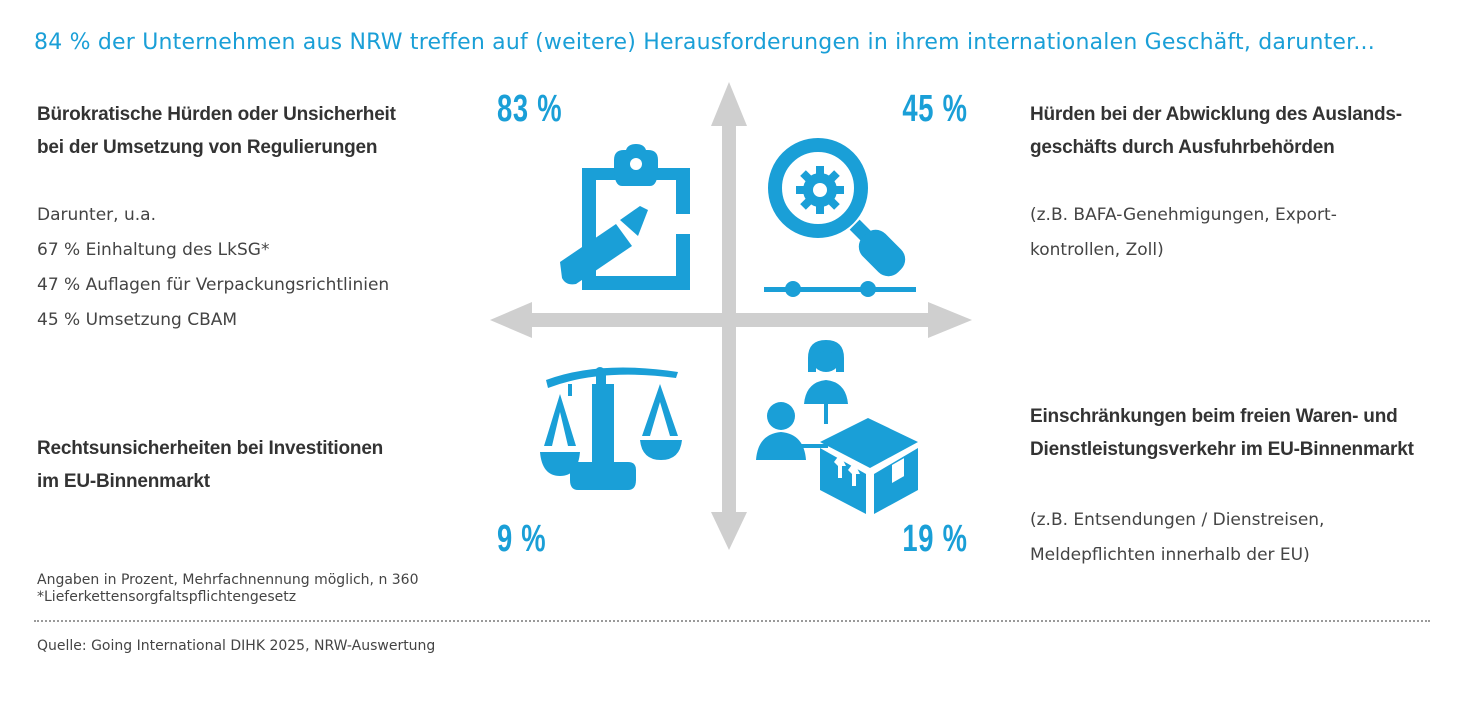  What do you see at coordinates (1170, 555) in the screenshot?
I see `detail-line: Meldepflichten innerhalb der EU)` at bounding box center [1170, 555].